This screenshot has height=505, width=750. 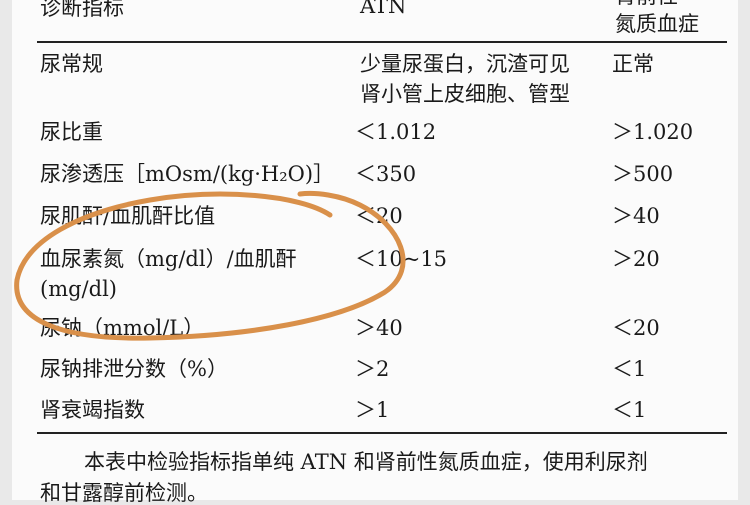 I want to click on cell-prerenal: ＞40, so click(x=636, y=216).